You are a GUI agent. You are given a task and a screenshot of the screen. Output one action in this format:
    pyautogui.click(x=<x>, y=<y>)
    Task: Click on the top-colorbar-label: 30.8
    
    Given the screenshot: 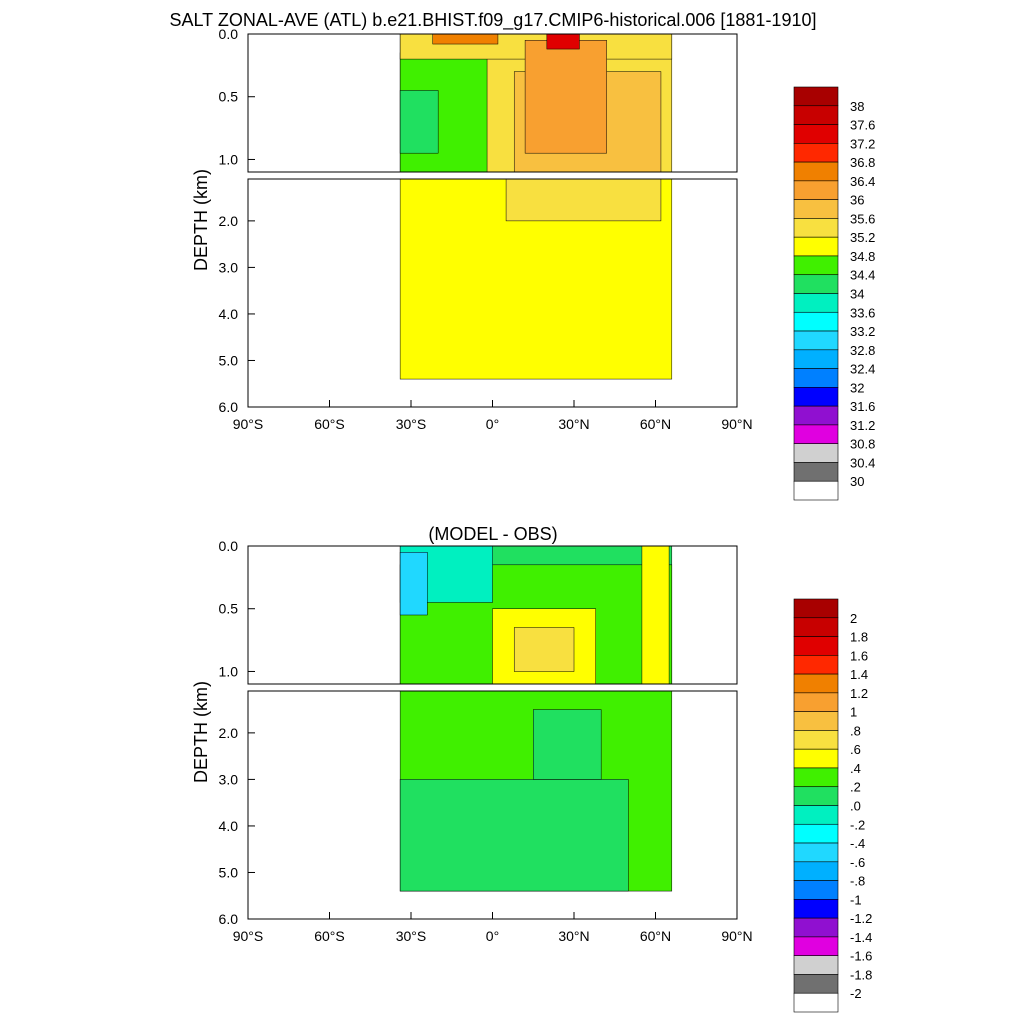 What is the action you would take?
    pyautogui.click(x=862, y=444)
    